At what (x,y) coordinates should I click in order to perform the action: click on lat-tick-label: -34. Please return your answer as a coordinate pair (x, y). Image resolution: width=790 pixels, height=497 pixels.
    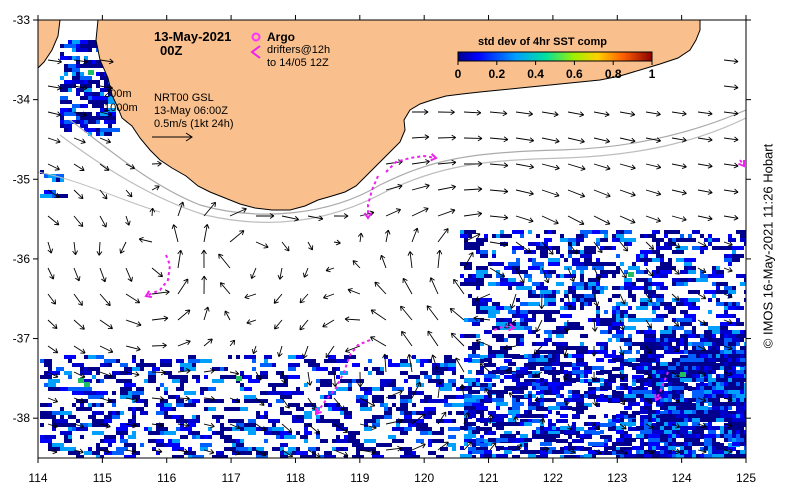
    Looking at the image, I should click on (22, 100).